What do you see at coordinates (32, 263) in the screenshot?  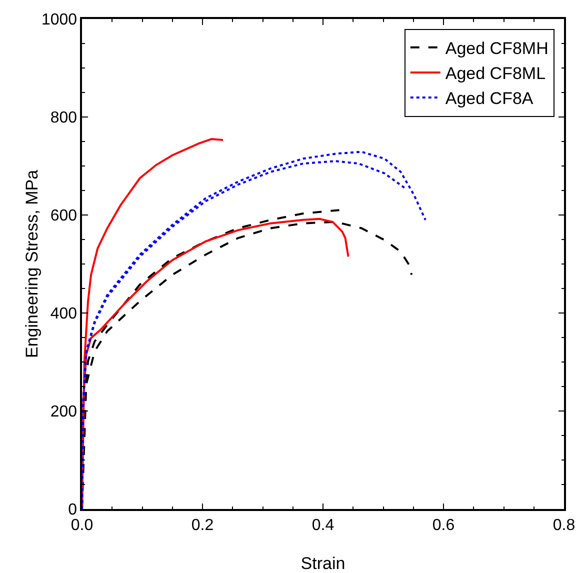 I see `y-axis-title: Engineering Stress, MPa` at bounding box center [32, 263].